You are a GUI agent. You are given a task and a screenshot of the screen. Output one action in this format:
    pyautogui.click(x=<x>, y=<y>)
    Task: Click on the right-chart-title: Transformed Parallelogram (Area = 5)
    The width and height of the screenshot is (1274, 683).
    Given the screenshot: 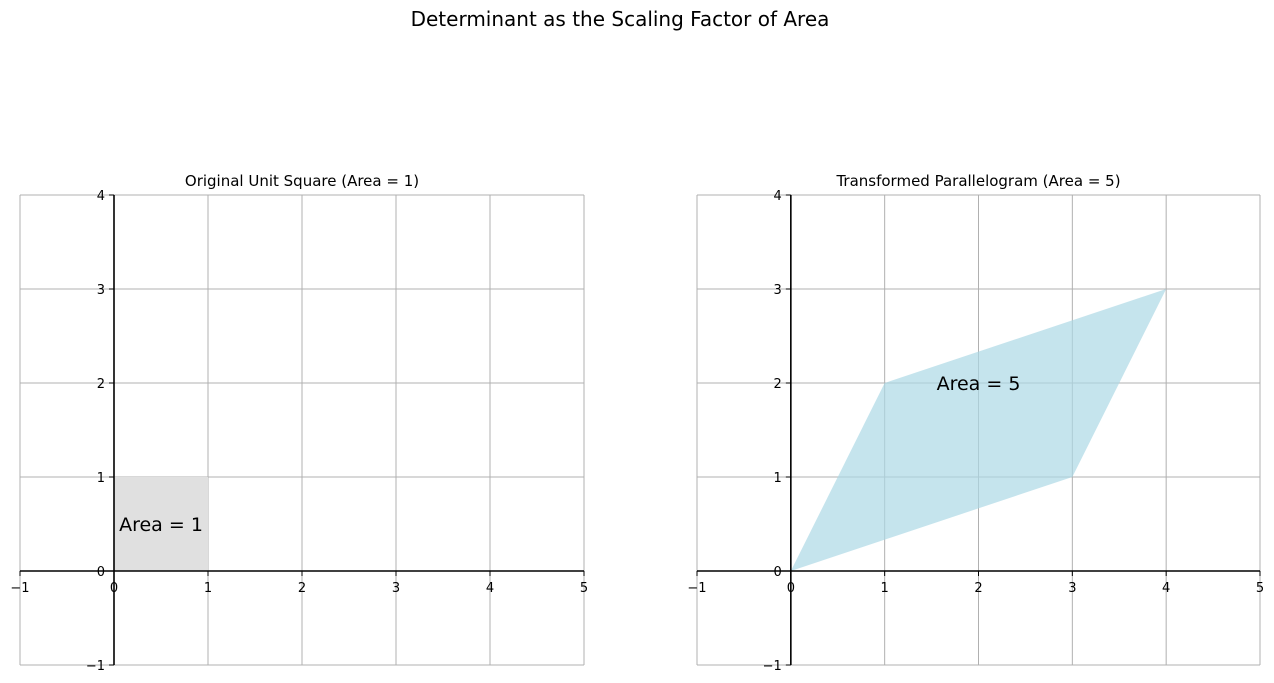 What is the action you would take?
    pyautogui.click(x=977, y=181)
    